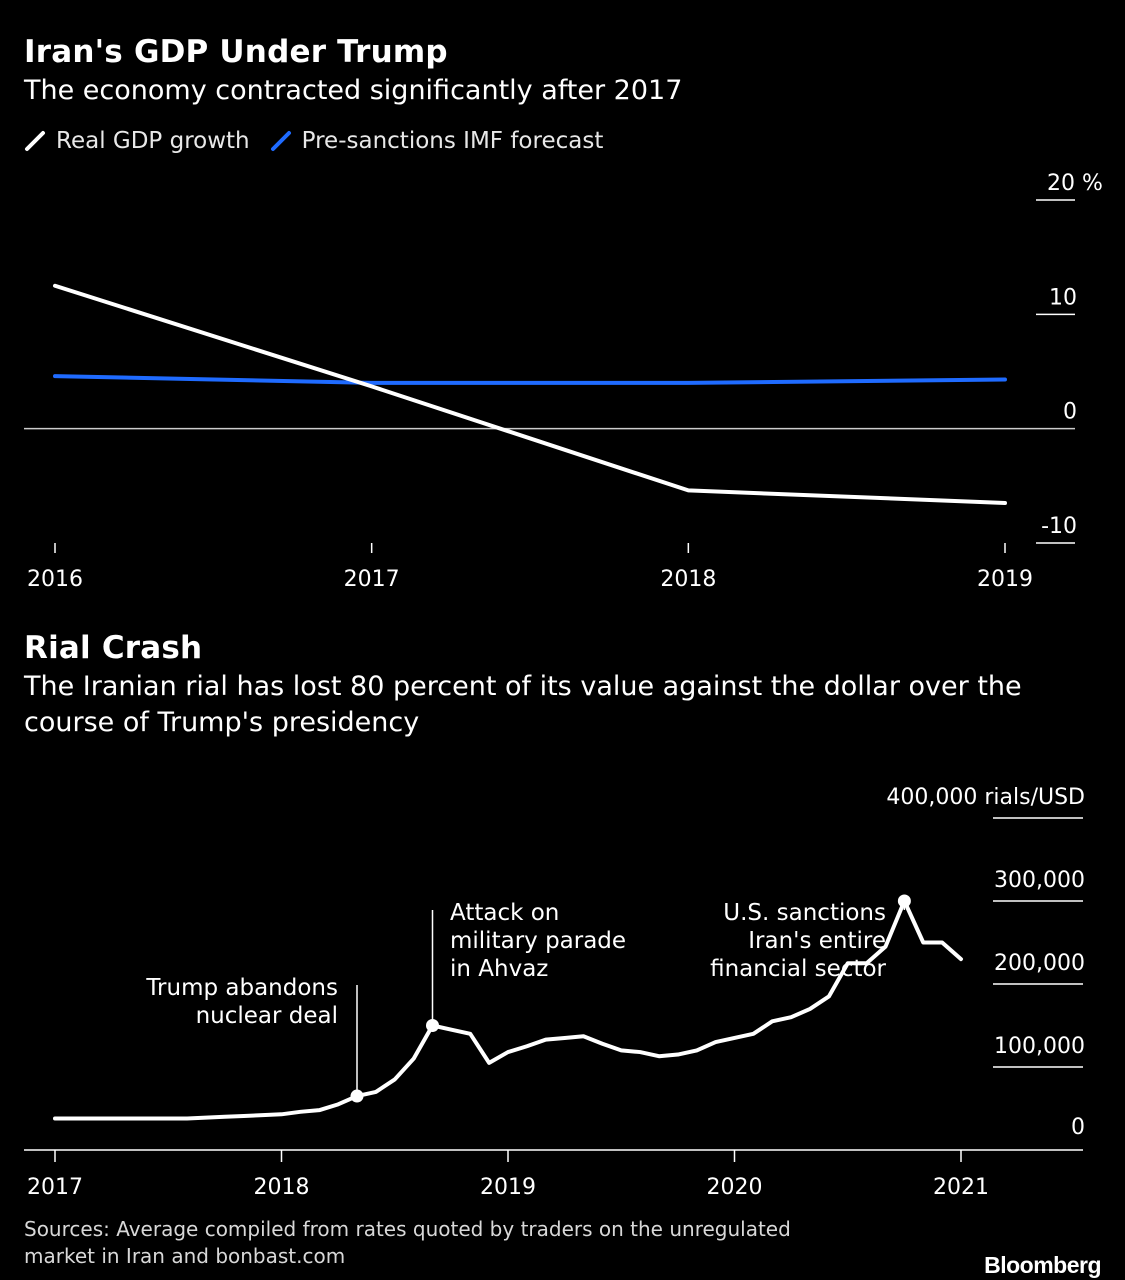 The image size is (1125, 1280). I want to click on y-tick-label: -10, so click(1059, 526).